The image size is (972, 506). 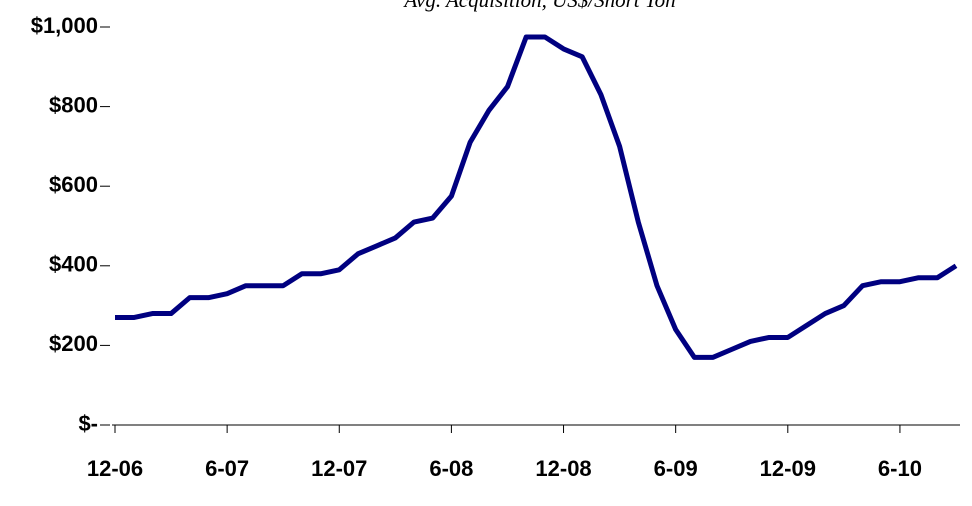 What do you see at coordinates (676, 468) in the screenshot?
I see `x-tick-label: 6-09` at bounding box center [676, 468].